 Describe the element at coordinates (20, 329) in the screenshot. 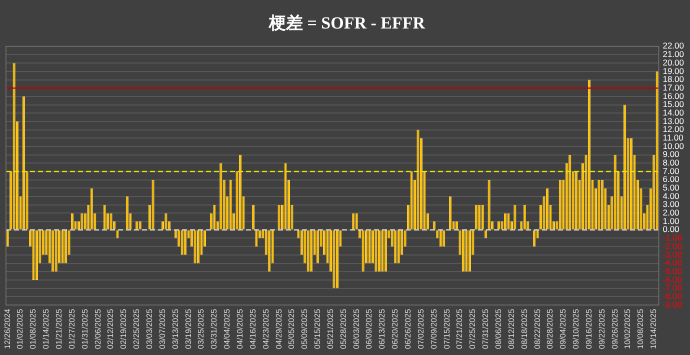

I see `x-tick-label: 01/02/2025` at that location.